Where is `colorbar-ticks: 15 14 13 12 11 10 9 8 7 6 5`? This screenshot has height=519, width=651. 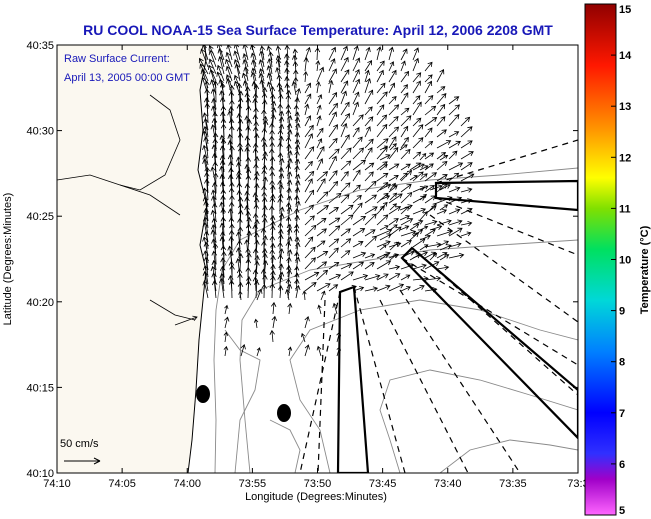
colorbar-ticks: 15 14 13 12 11 10 9 8 7 6 5 is located at coordinates (621, 260).